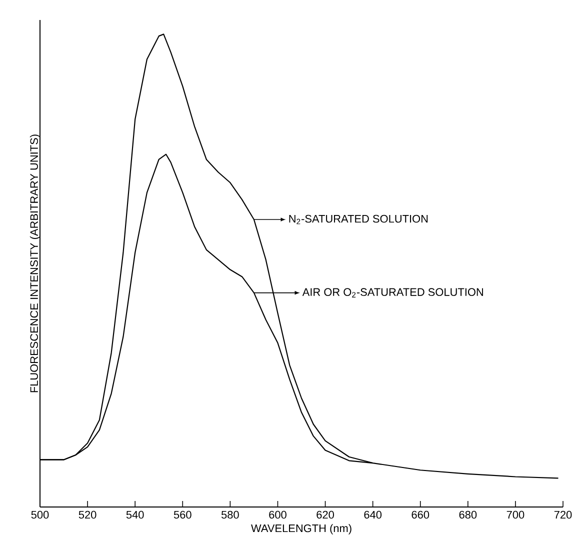 This screenshot has height=550, width=575. What do you see at coordinates (277, 514) in the screenshot?
I see `x-tick-label: 600` at bounding box center [277, 514].